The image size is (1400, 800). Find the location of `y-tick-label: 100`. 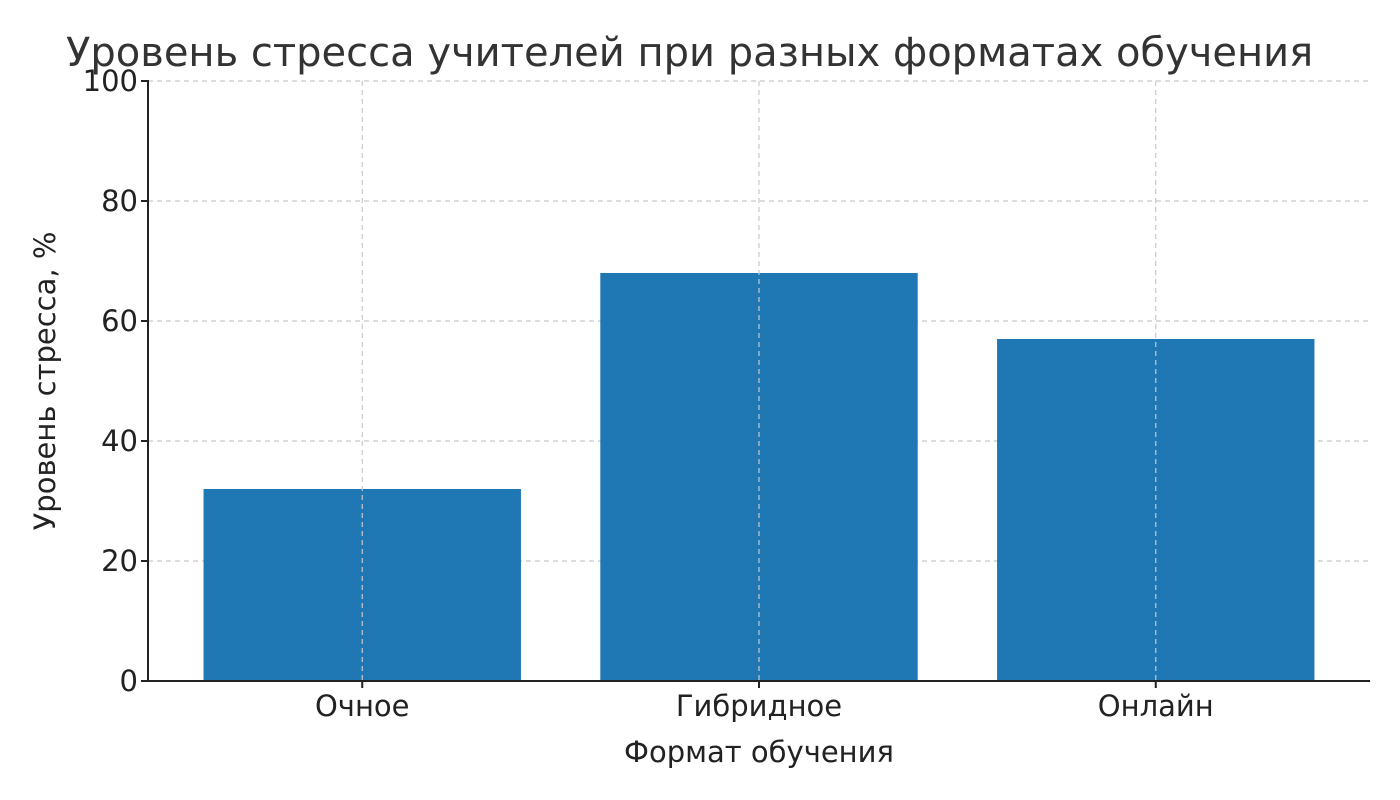

y-tick-label: 100 is located at coordinates (110, 81).